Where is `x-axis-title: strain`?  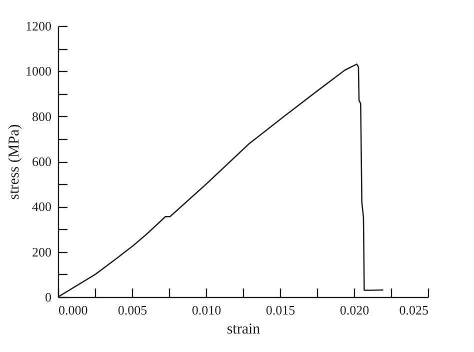 x-axis-title: strain is located at coordinates (243, 330).